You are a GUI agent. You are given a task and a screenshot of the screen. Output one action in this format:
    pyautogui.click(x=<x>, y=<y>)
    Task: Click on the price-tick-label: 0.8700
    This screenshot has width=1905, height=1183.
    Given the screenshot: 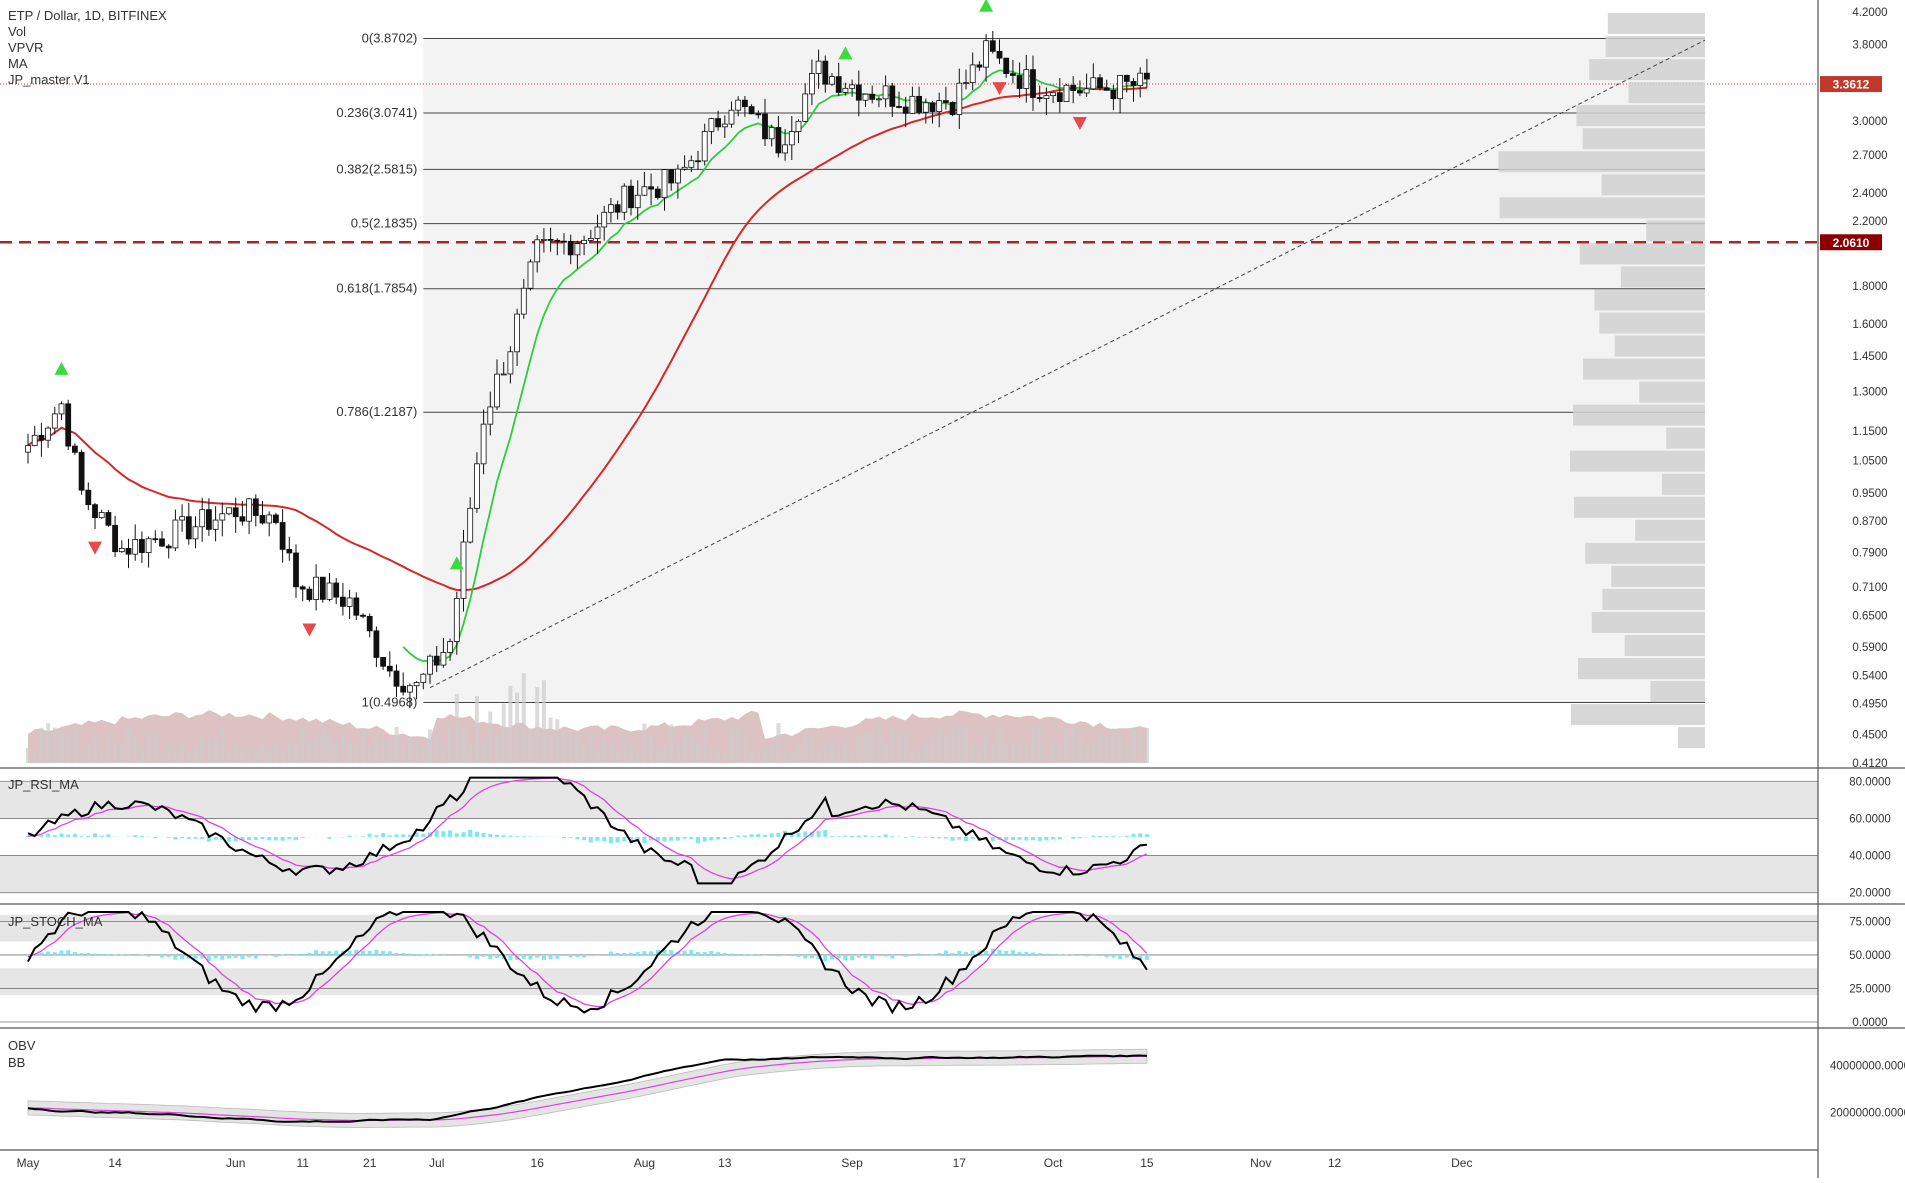 What is the action you would take?
    pyautogui.click(x=1869, y=522)
    